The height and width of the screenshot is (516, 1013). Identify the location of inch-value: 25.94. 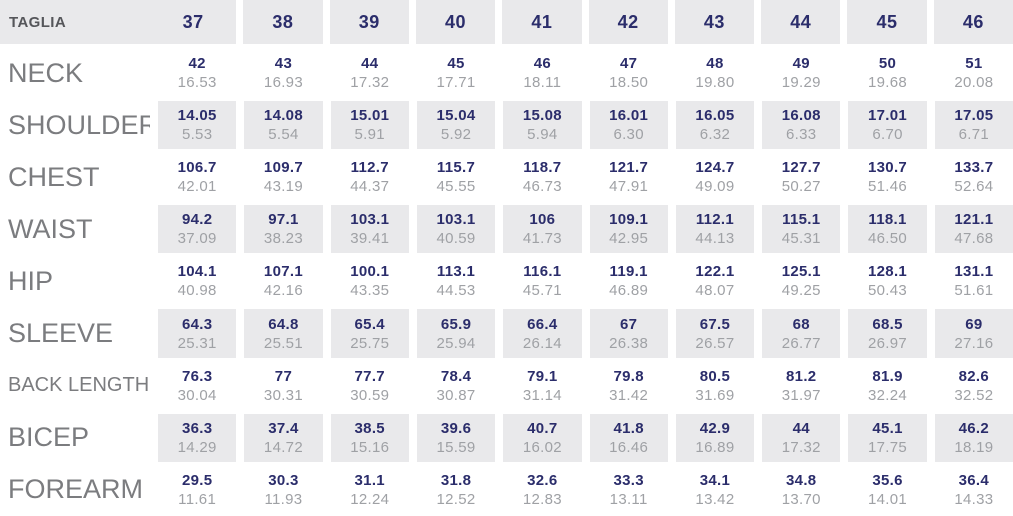
(456, 343).